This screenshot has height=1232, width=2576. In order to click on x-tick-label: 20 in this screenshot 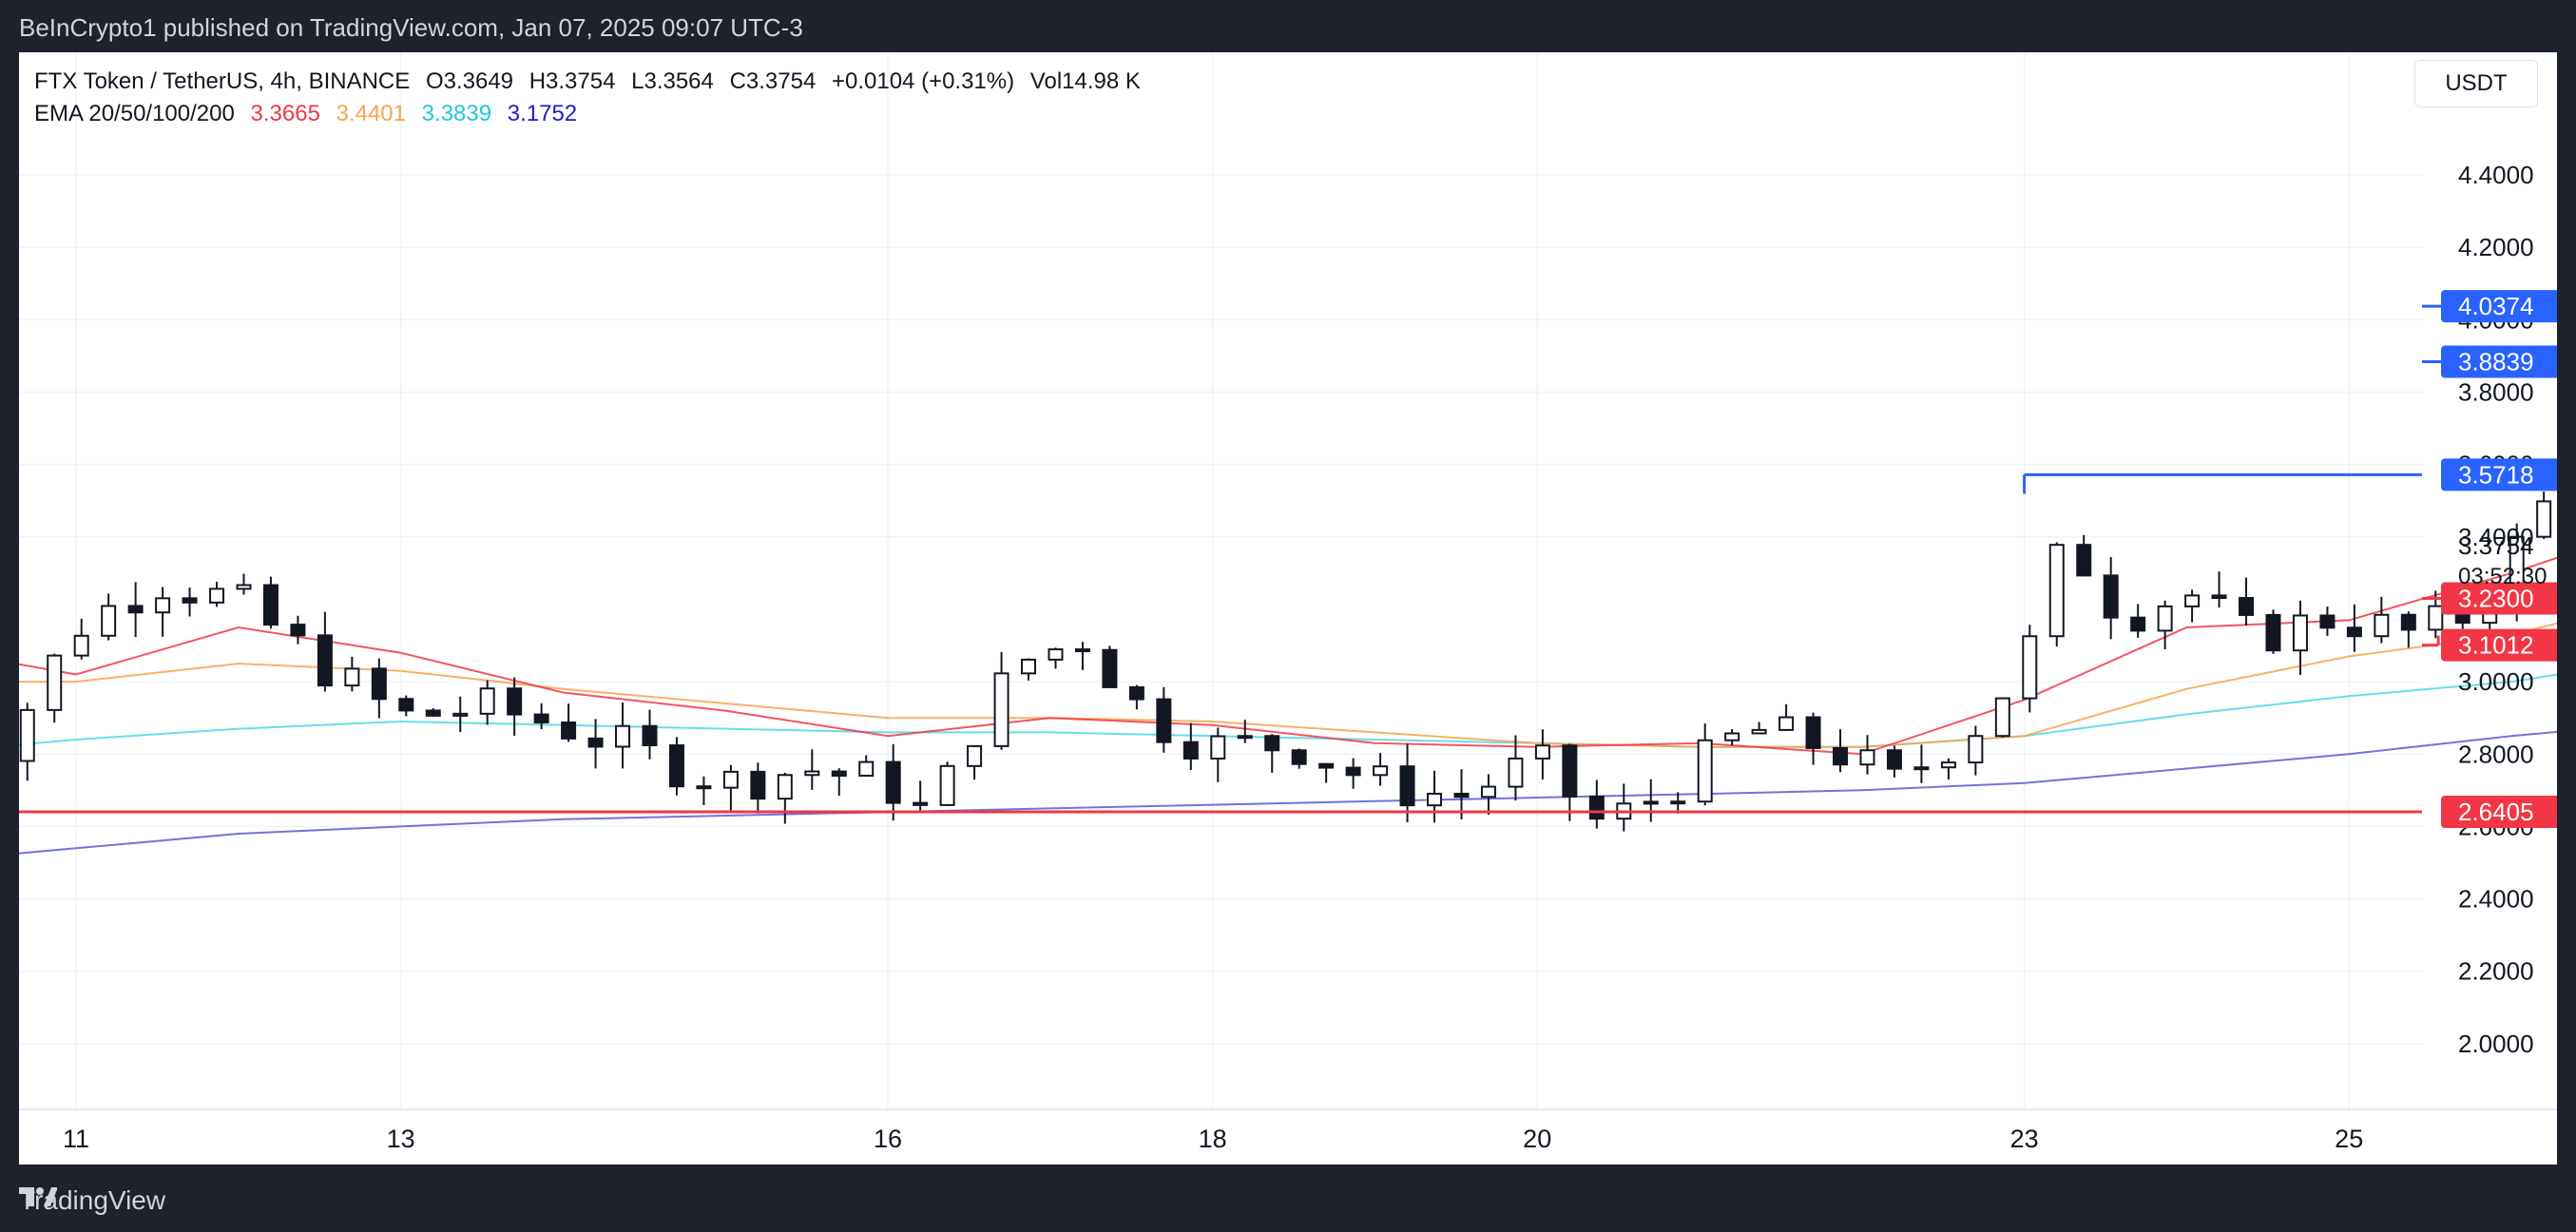, I will do `click(1537, 1139)`.